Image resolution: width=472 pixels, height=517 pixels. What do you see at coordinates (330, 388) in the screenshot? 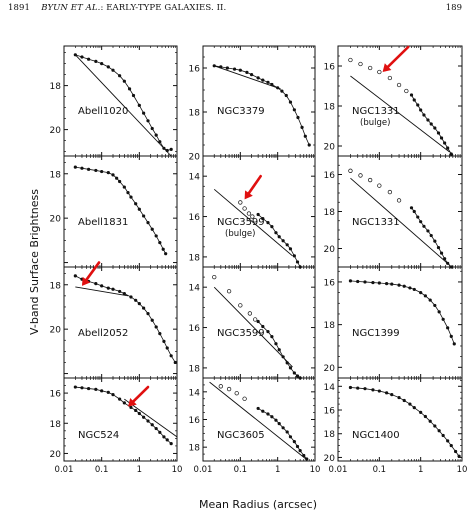
I see `y-tick-label: 14` at bounding box center [330, 388].